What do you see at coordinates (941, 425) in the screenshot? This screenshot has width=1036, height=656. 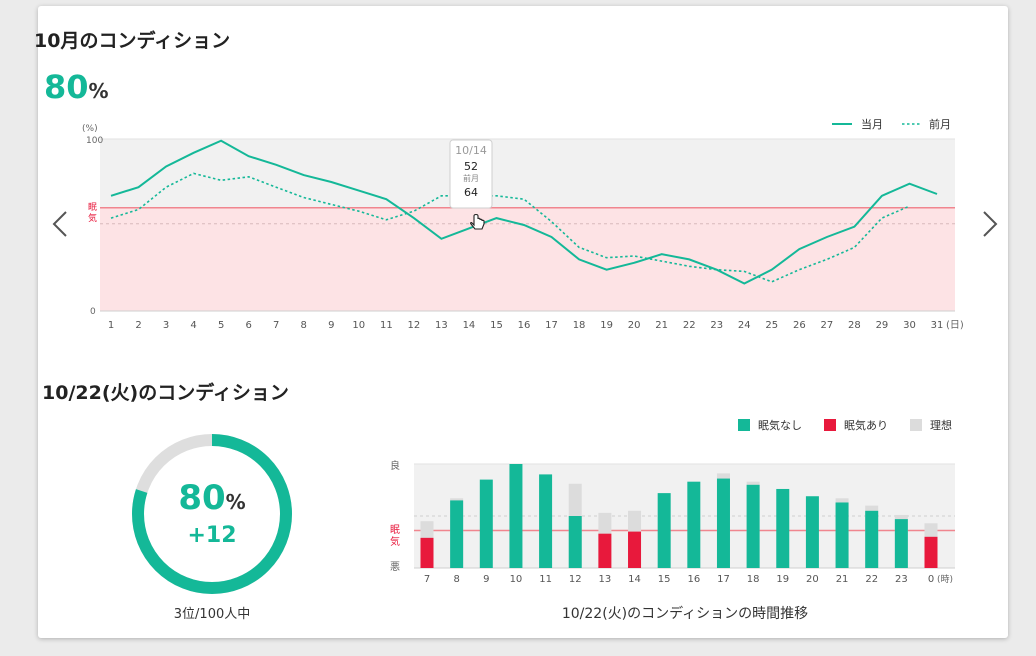 I see `legend-ideal-label: 理想` at bounding box center [941, 425].